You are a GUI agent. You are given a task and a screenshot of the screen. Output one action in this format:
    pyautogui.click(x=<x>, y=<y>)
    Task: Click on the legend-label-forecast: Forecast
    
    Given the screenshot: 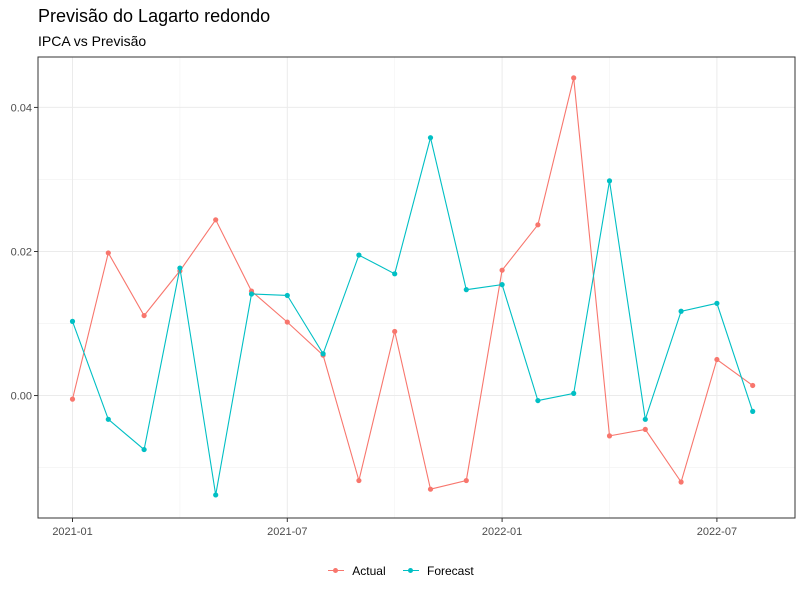 What is the action you would take?
    pyautogui.click(x=450, y=571)
    